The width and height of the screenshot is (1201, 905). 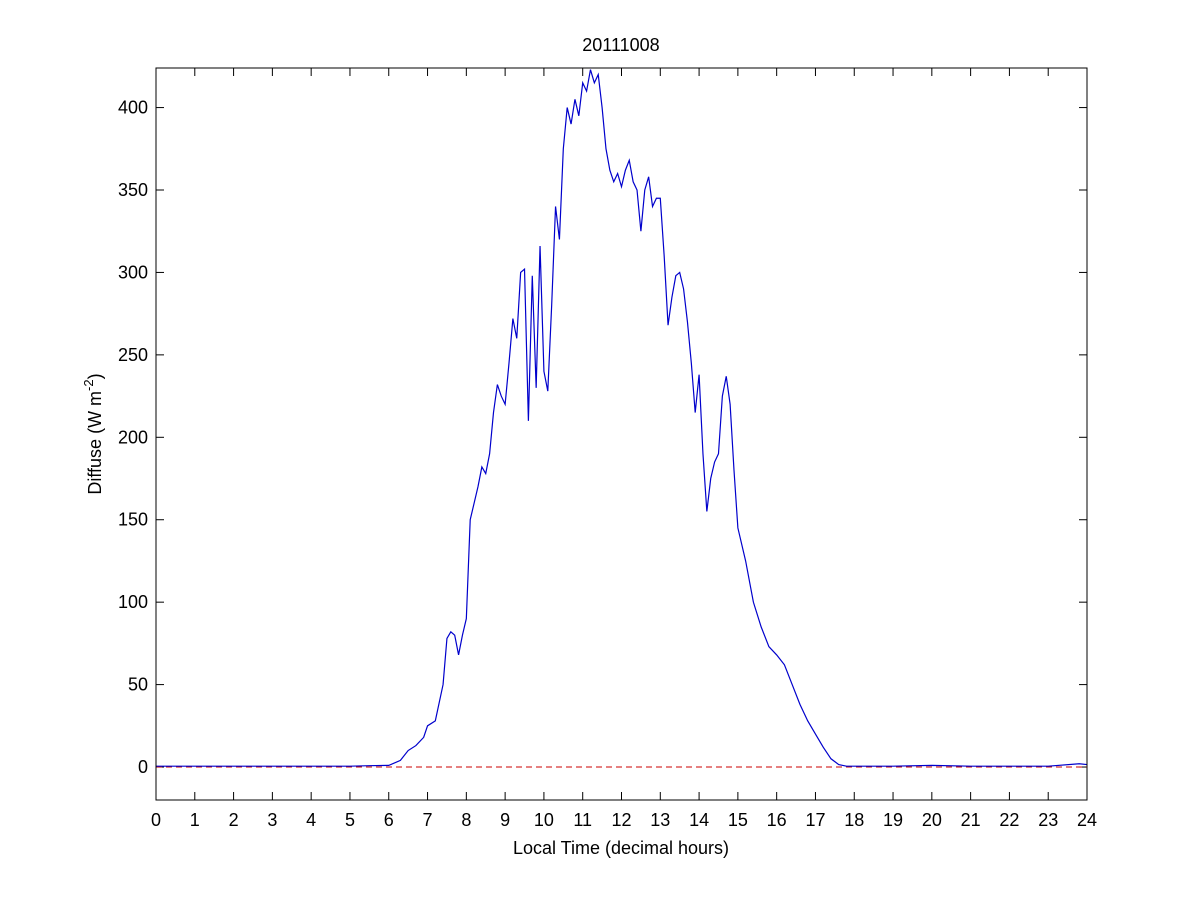 I want to click on x-tick-label: 0, so click(x=156, y=820).